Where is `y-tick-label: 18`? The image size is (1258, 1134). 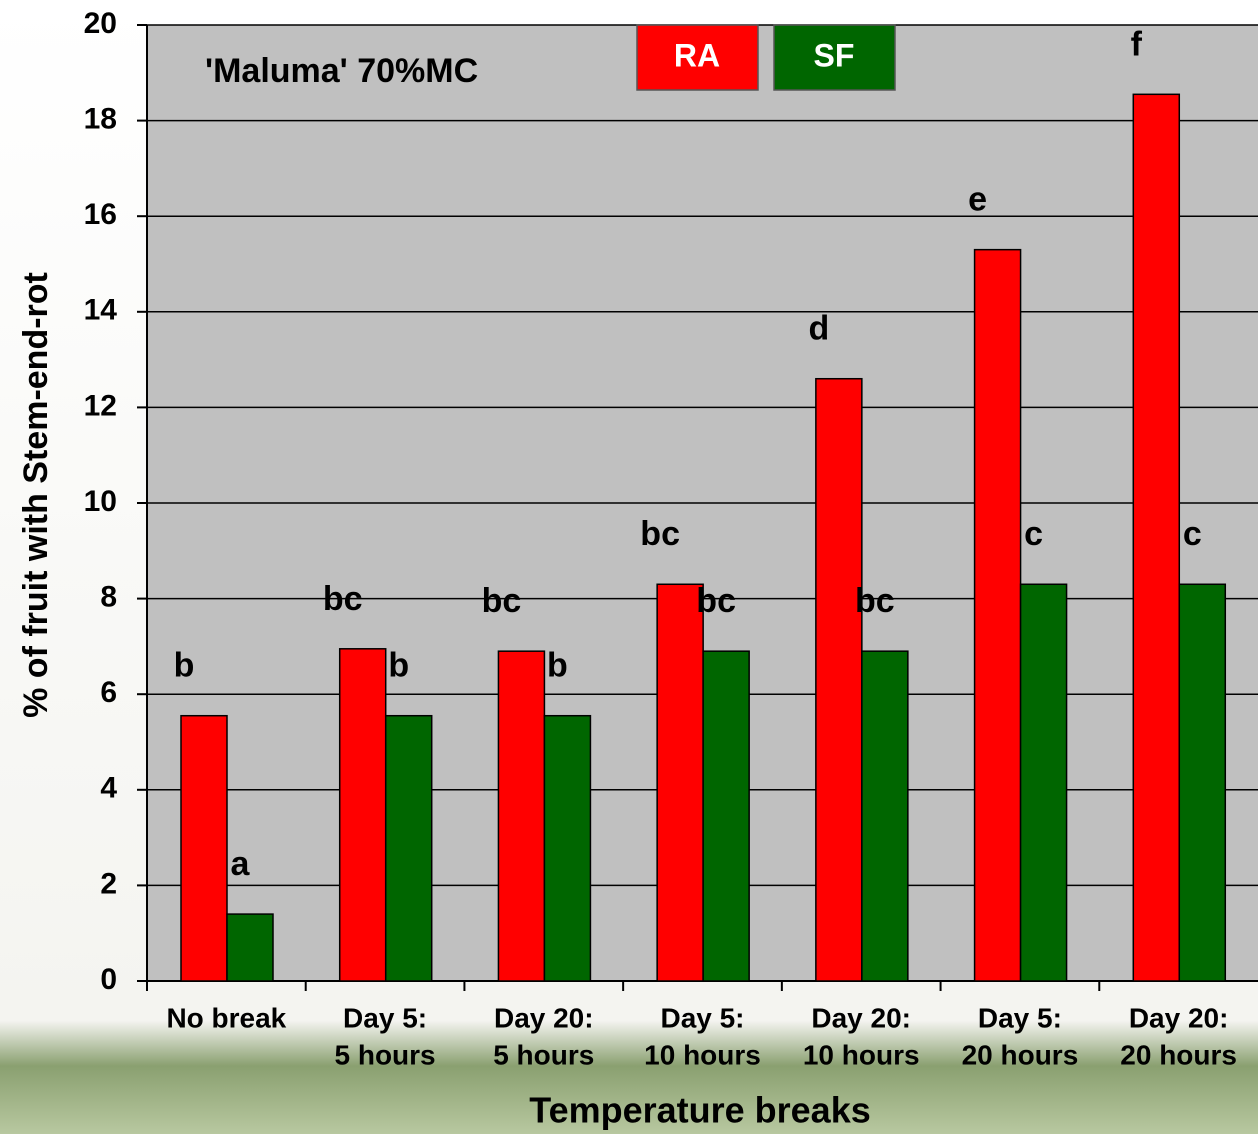
y-tick-label: 18 is located at coordinates (100, 119).